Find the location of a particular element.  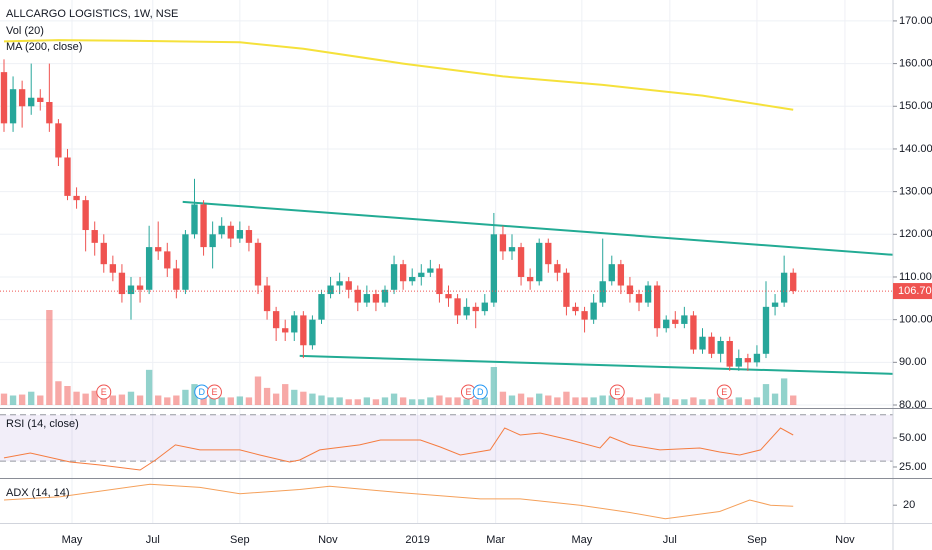

x-tick-label: Jul is located at coordinates (153, 540).